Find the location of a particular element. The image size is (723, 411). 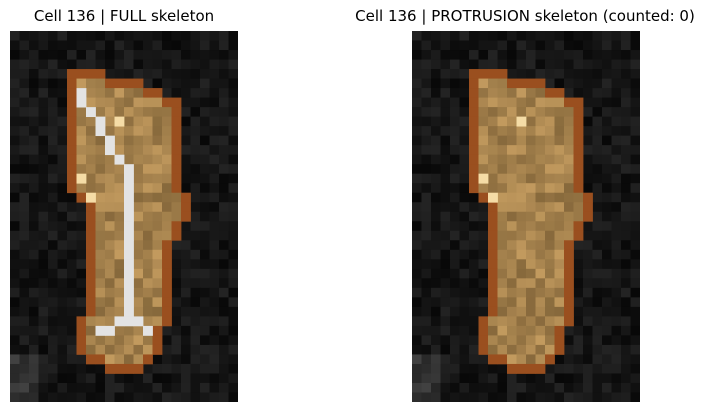

skeleton-pixel is located at coordinates (148, 330).